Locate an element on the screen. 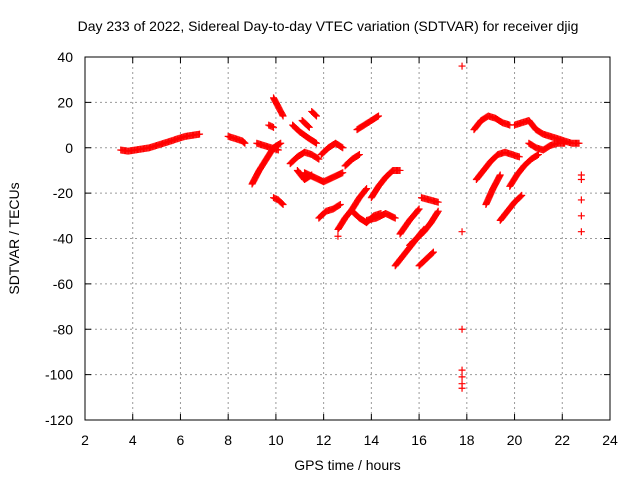  y-tick-label: -20 is located at coordinates (63, 193).